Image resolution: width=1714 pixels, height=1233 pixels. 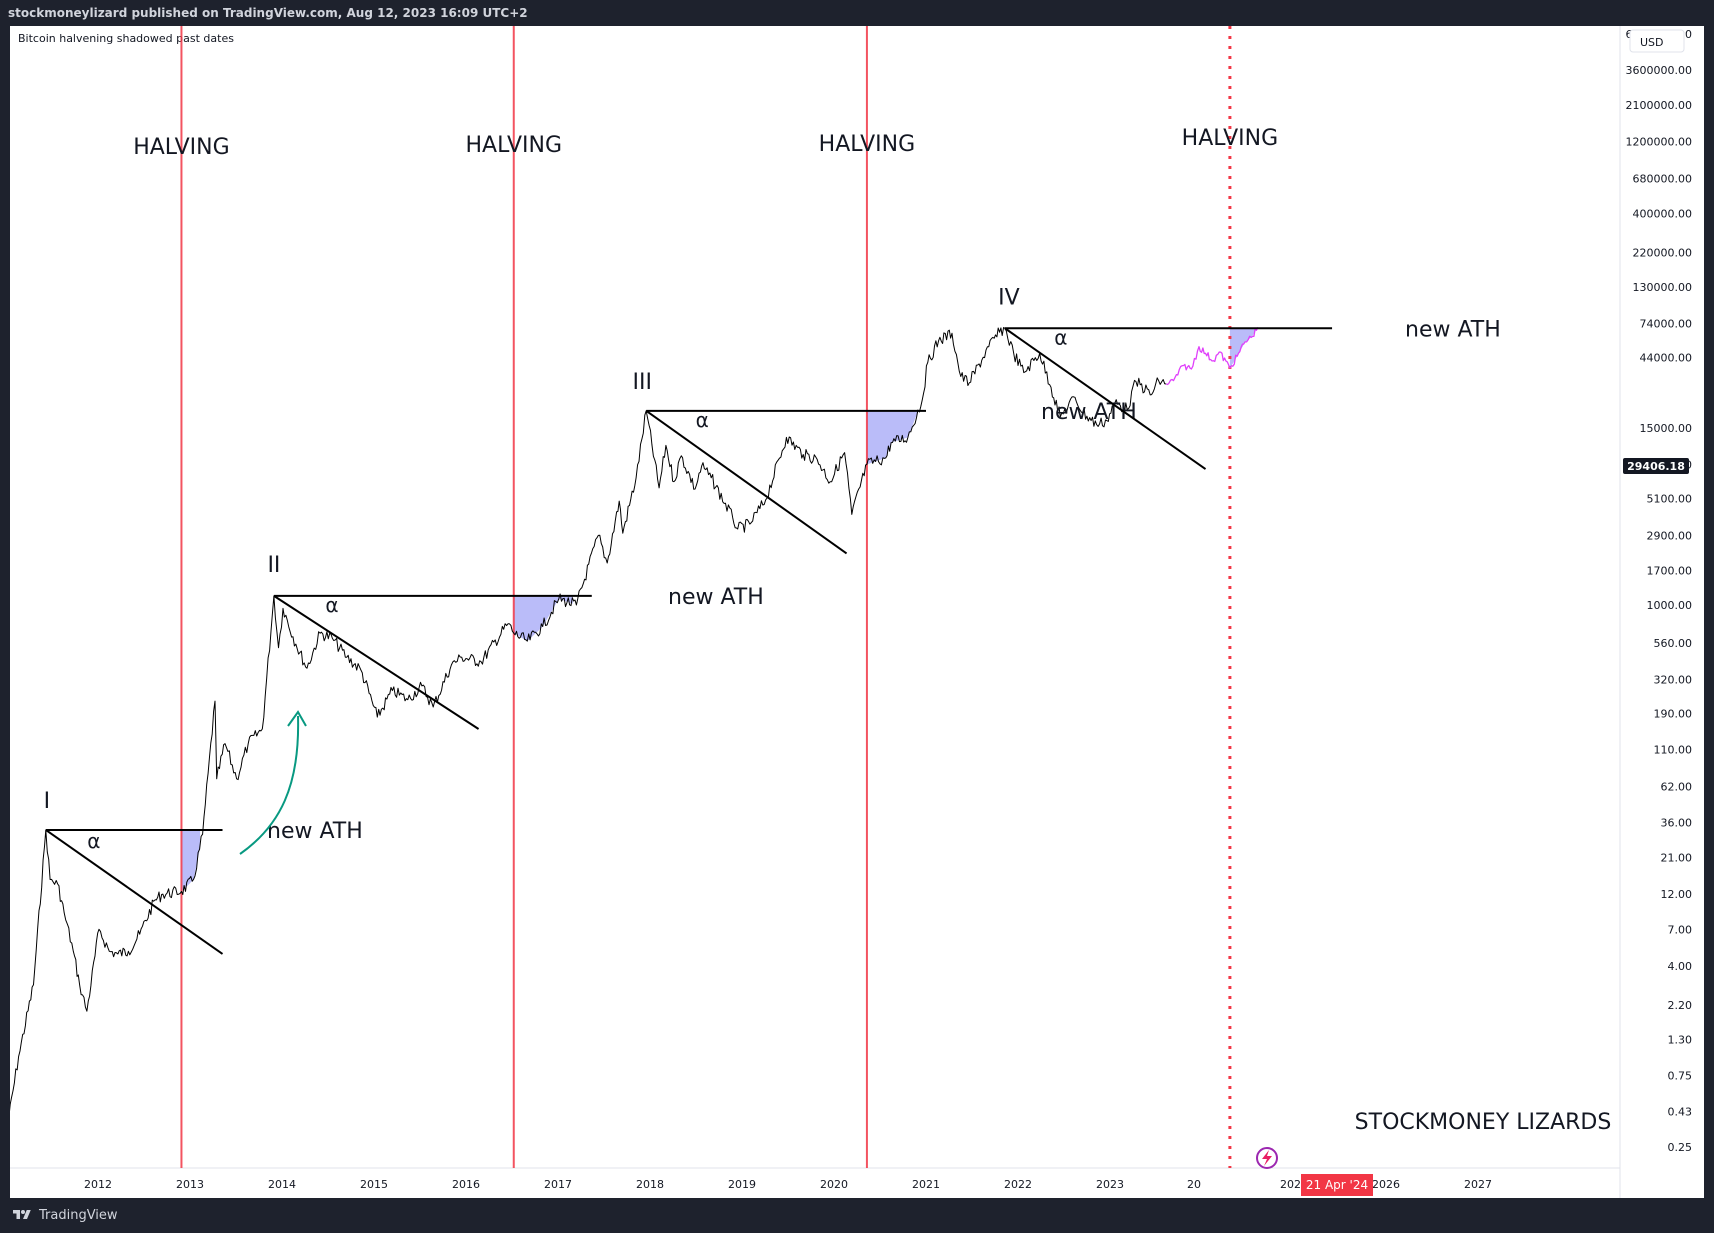 What do you see at coordinates (1666, 324) in the screenshot?
I see `price-tick-11: 74000.00` at bounding box center [1666, 324].